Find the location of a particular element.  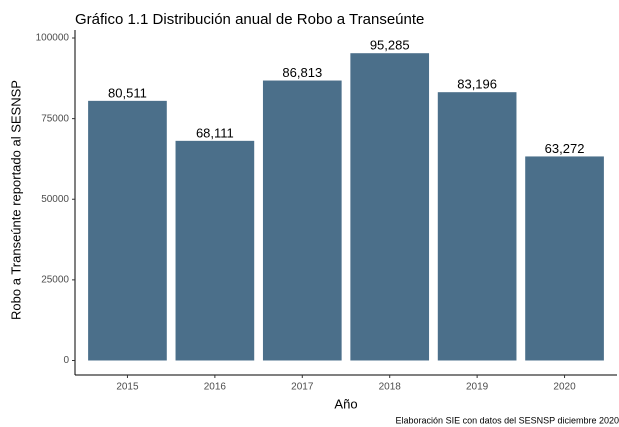

y-tick-label: 50000 is located at coordinates (55, 199).